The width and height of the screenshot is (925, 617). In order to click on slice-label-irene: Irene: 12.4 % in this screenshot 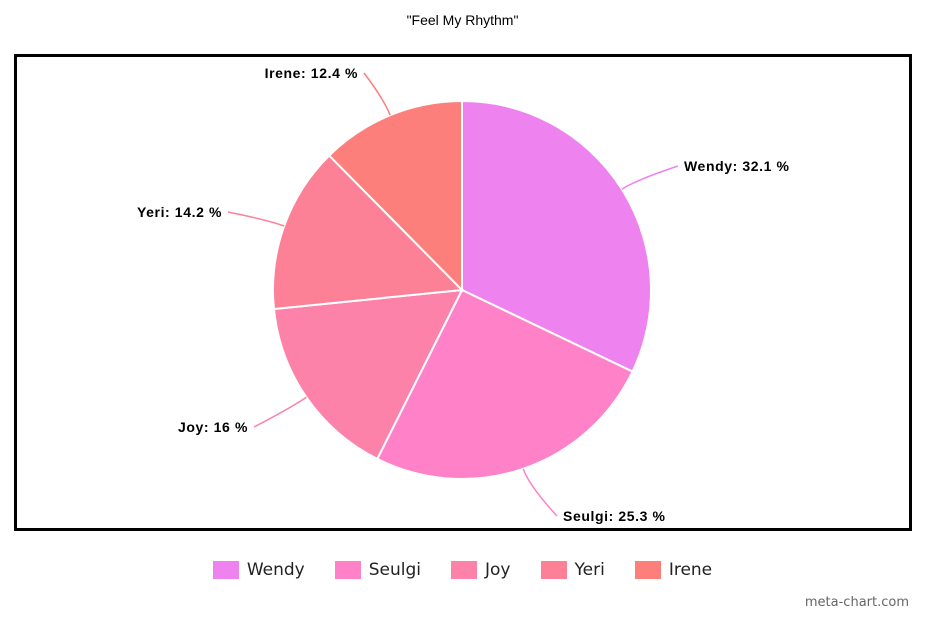, I will do `click(311, 73)`.